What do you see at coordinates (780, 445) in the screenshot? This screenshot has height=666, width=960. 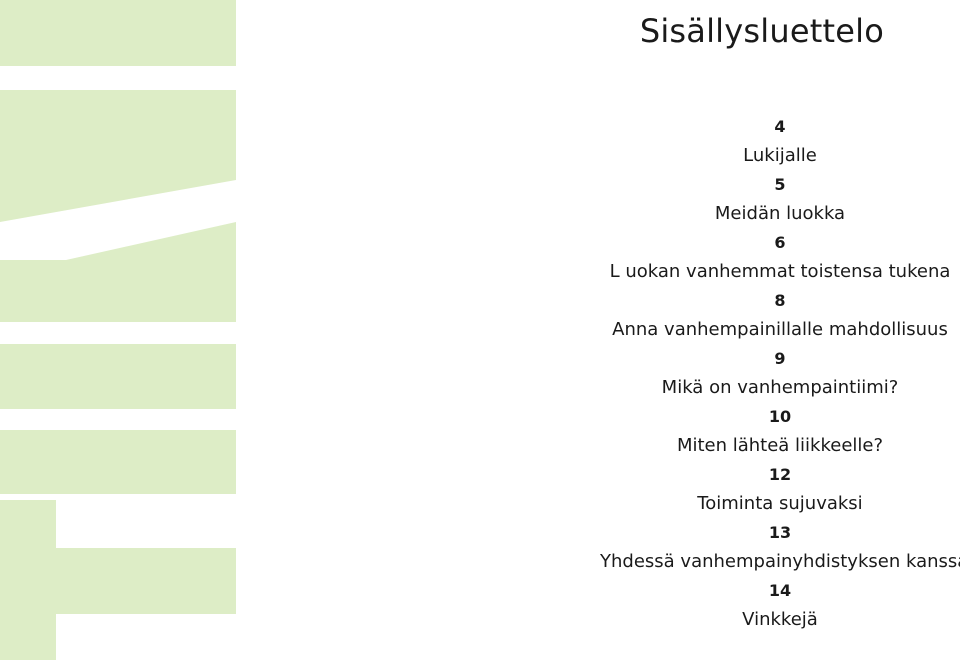 I see `toc-entry-label: Miten lähteä liikkeelle?` at bounding box center [780, 445].